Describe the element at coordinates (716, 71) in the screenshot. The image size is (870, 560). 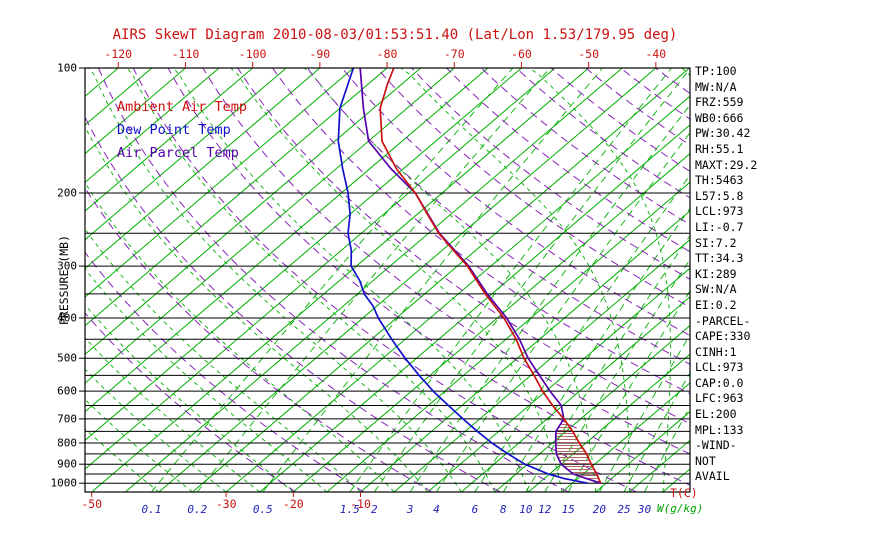
I see `stat-line: TP:100` at that location.